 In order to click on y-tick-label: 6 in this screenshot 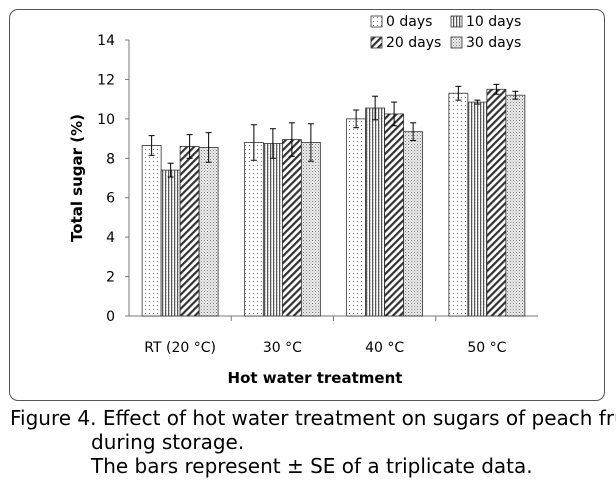, I will do `click(110, 199)`.